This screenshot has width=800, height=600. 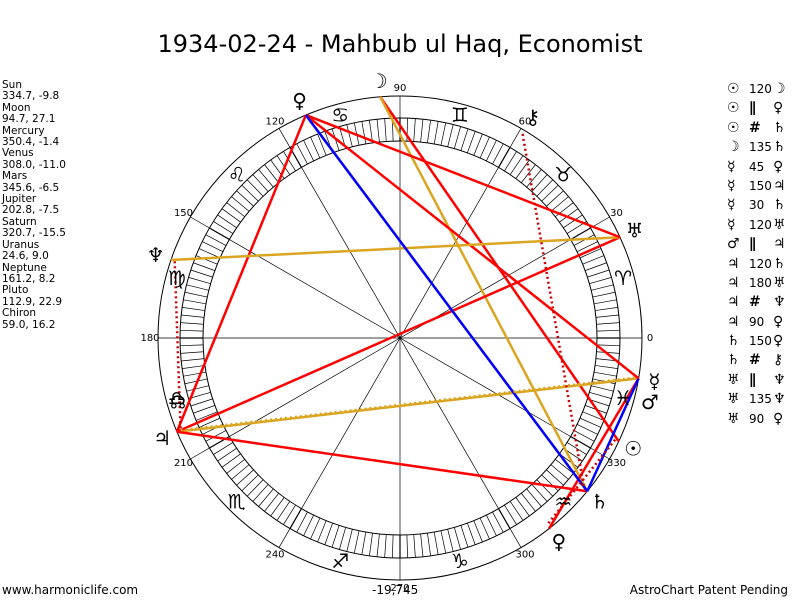 What do you see at coordinates (762, 205) in the screenshot?
I see `aspect-row: ☿ 30 ♄` at bounding box center [762, 205].